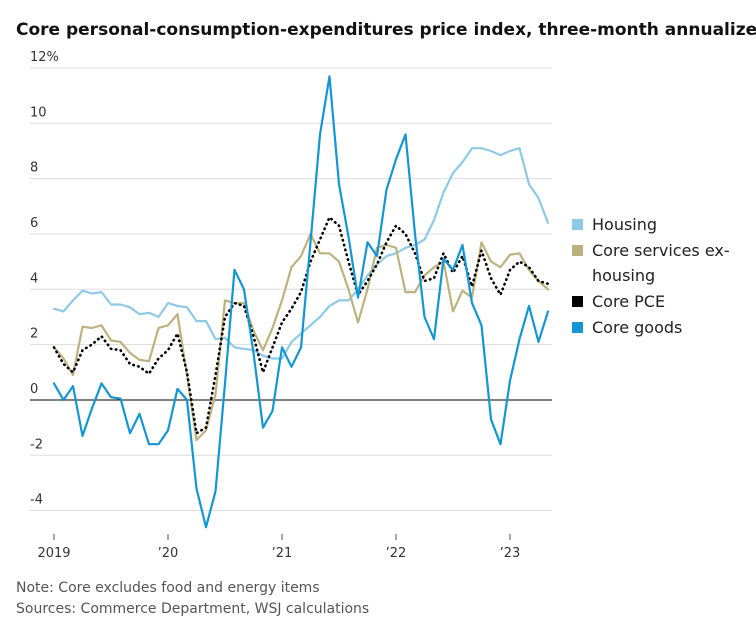 The height and width of the screenshot is (620, 756). I want to click on legend-item: Core services ex-housing, so click(657, 263).